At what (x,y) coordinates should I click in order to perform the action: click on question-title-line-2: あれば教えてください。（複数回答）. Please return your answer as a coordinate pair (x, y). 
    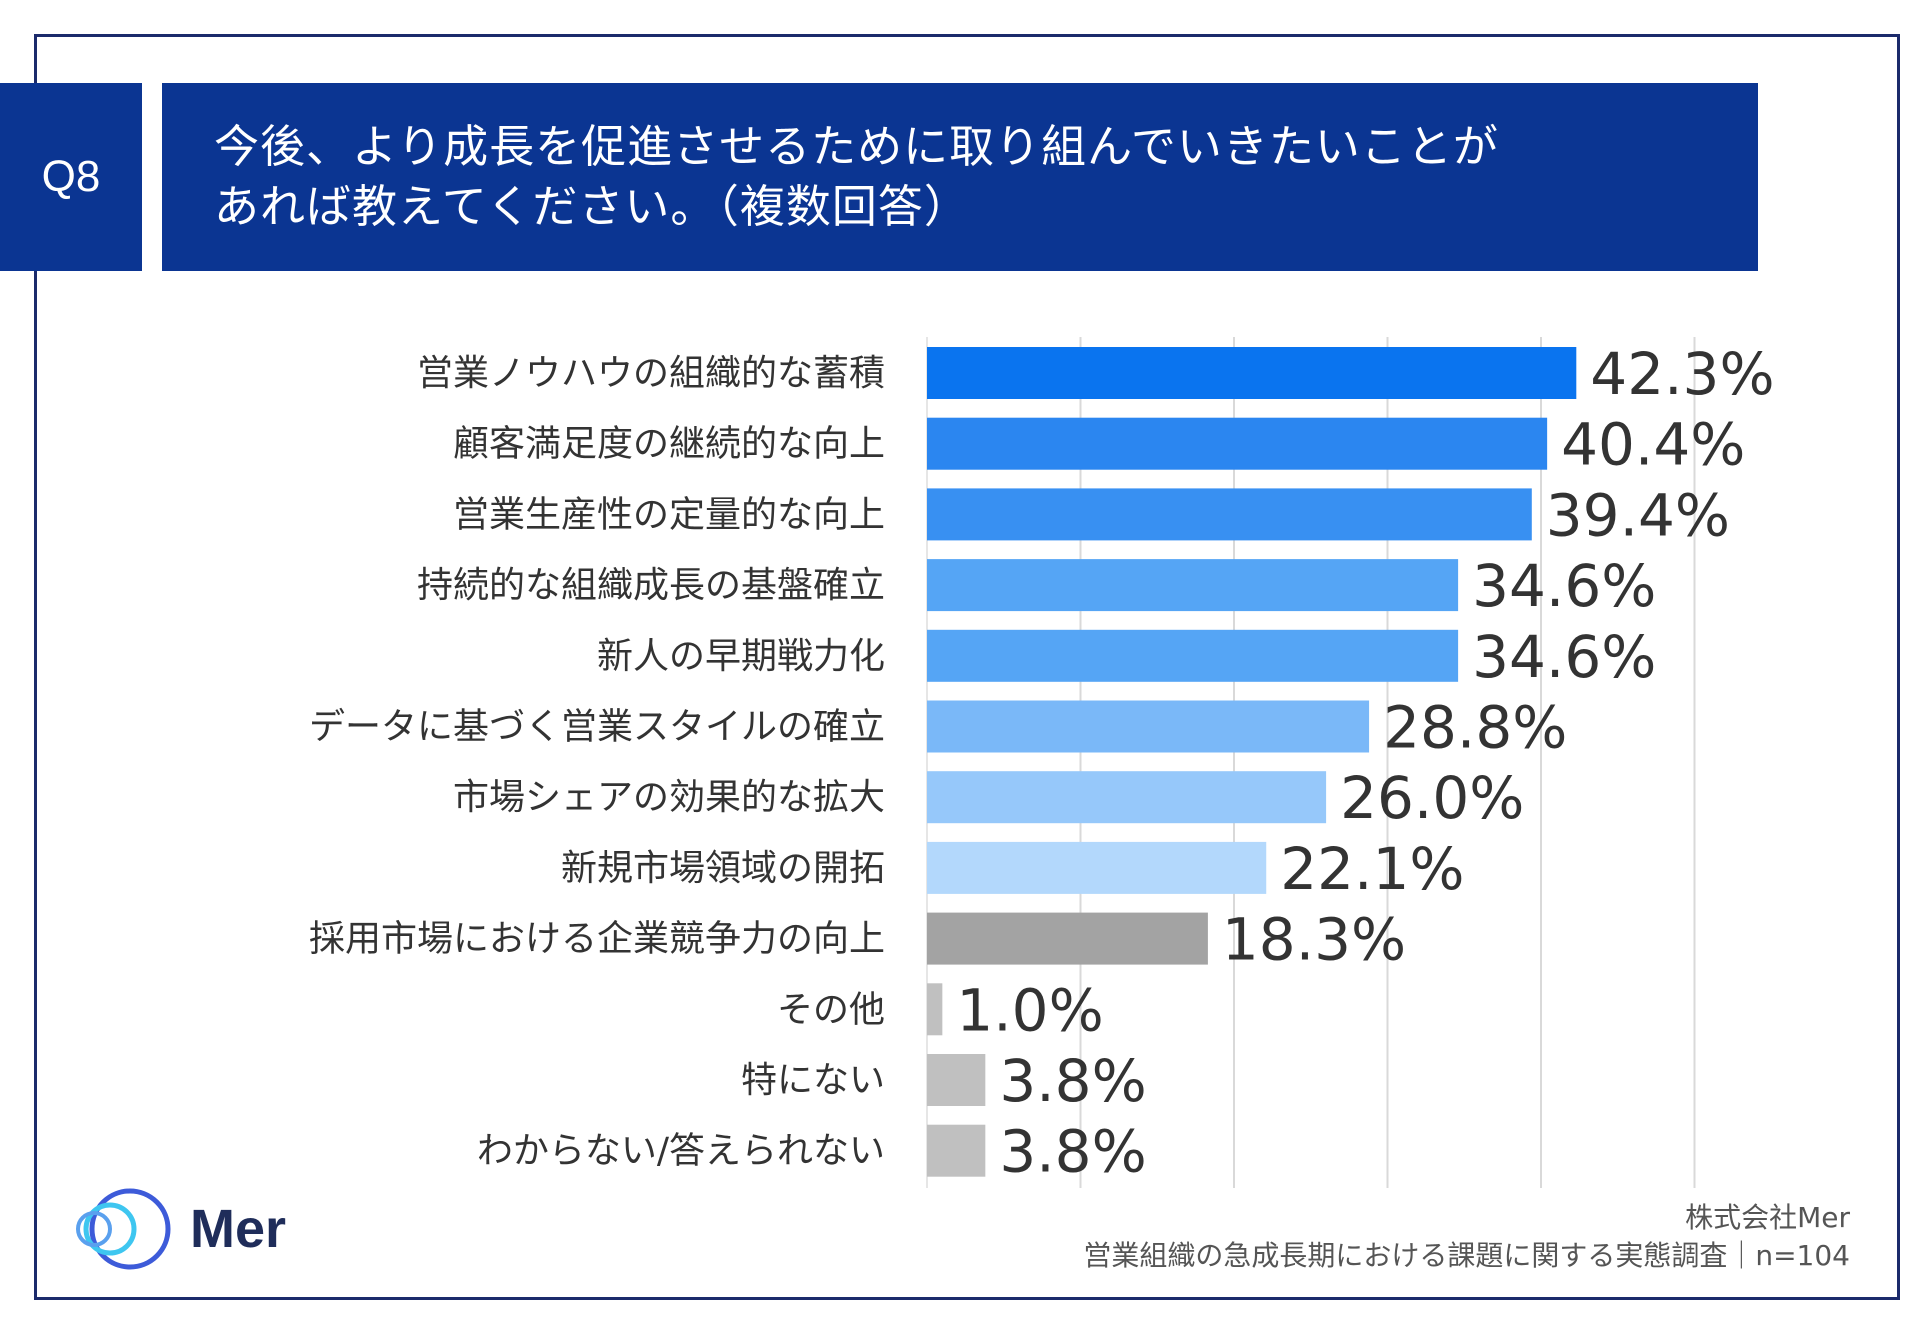
    Looking at the image, I should click on (592, 206).